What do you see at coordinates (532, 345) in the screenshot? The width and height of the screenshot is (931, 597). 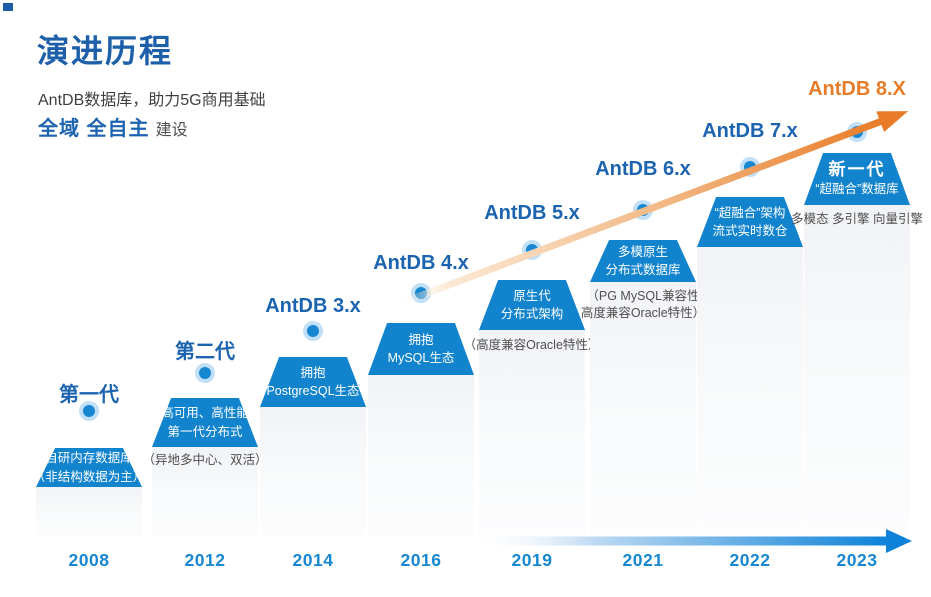 I see `milestone-caption: （高度兼容Oracle特性）` at bounding box center [532, 345].